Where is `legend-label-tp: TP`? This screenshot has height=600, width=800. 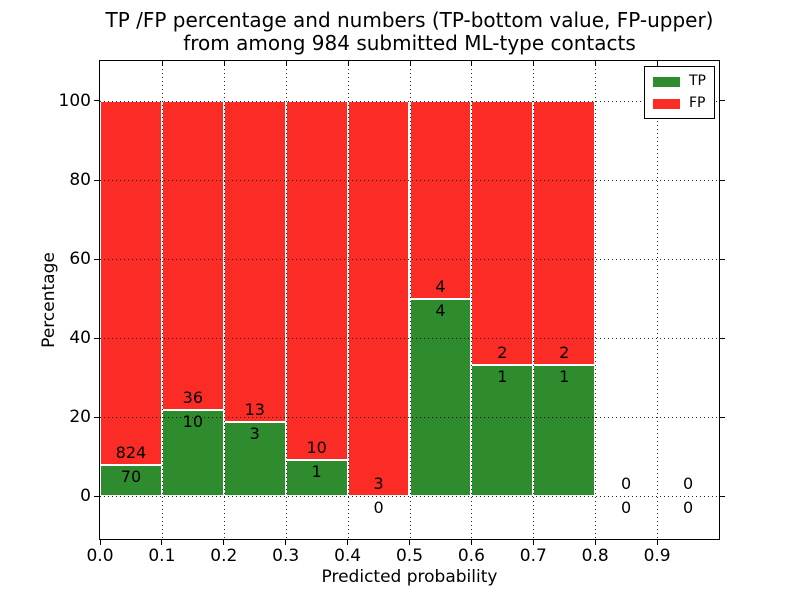 legend-label-tp: TP is located at coordinates (697, 81).